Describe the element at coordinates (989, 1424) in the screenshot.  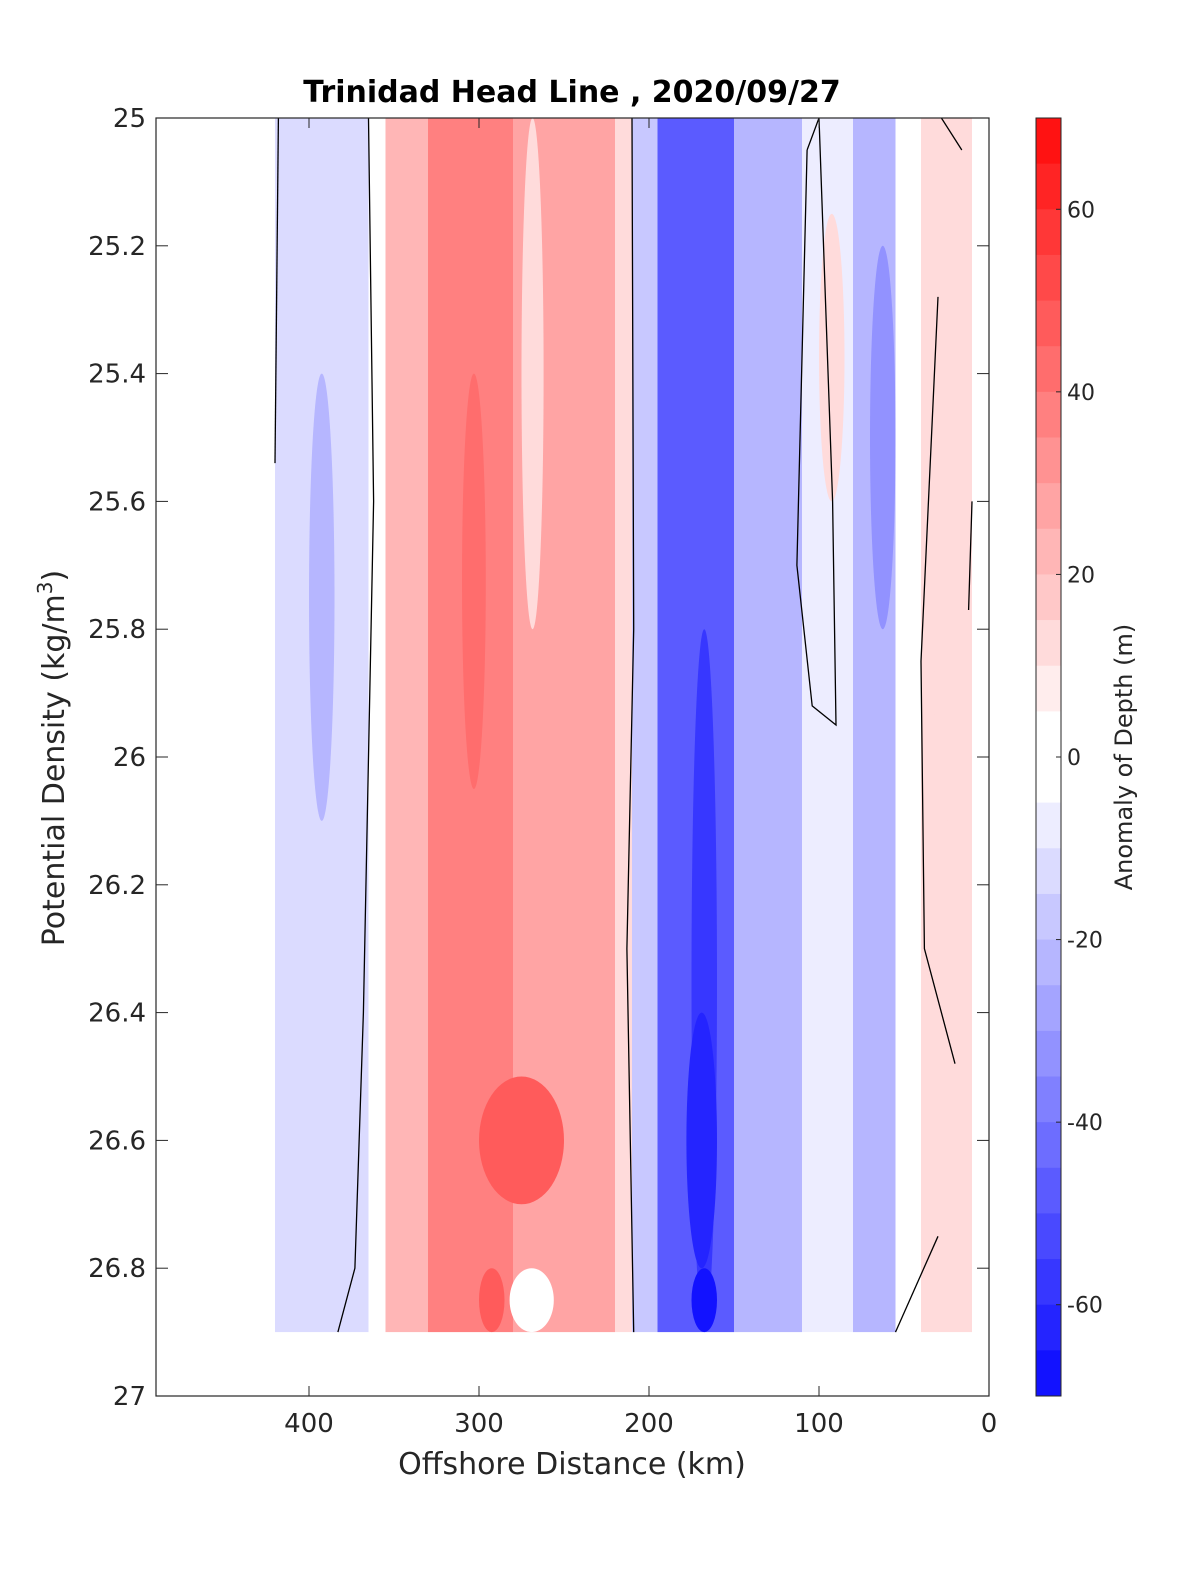
I see `x-tick-label: 0` at that location.